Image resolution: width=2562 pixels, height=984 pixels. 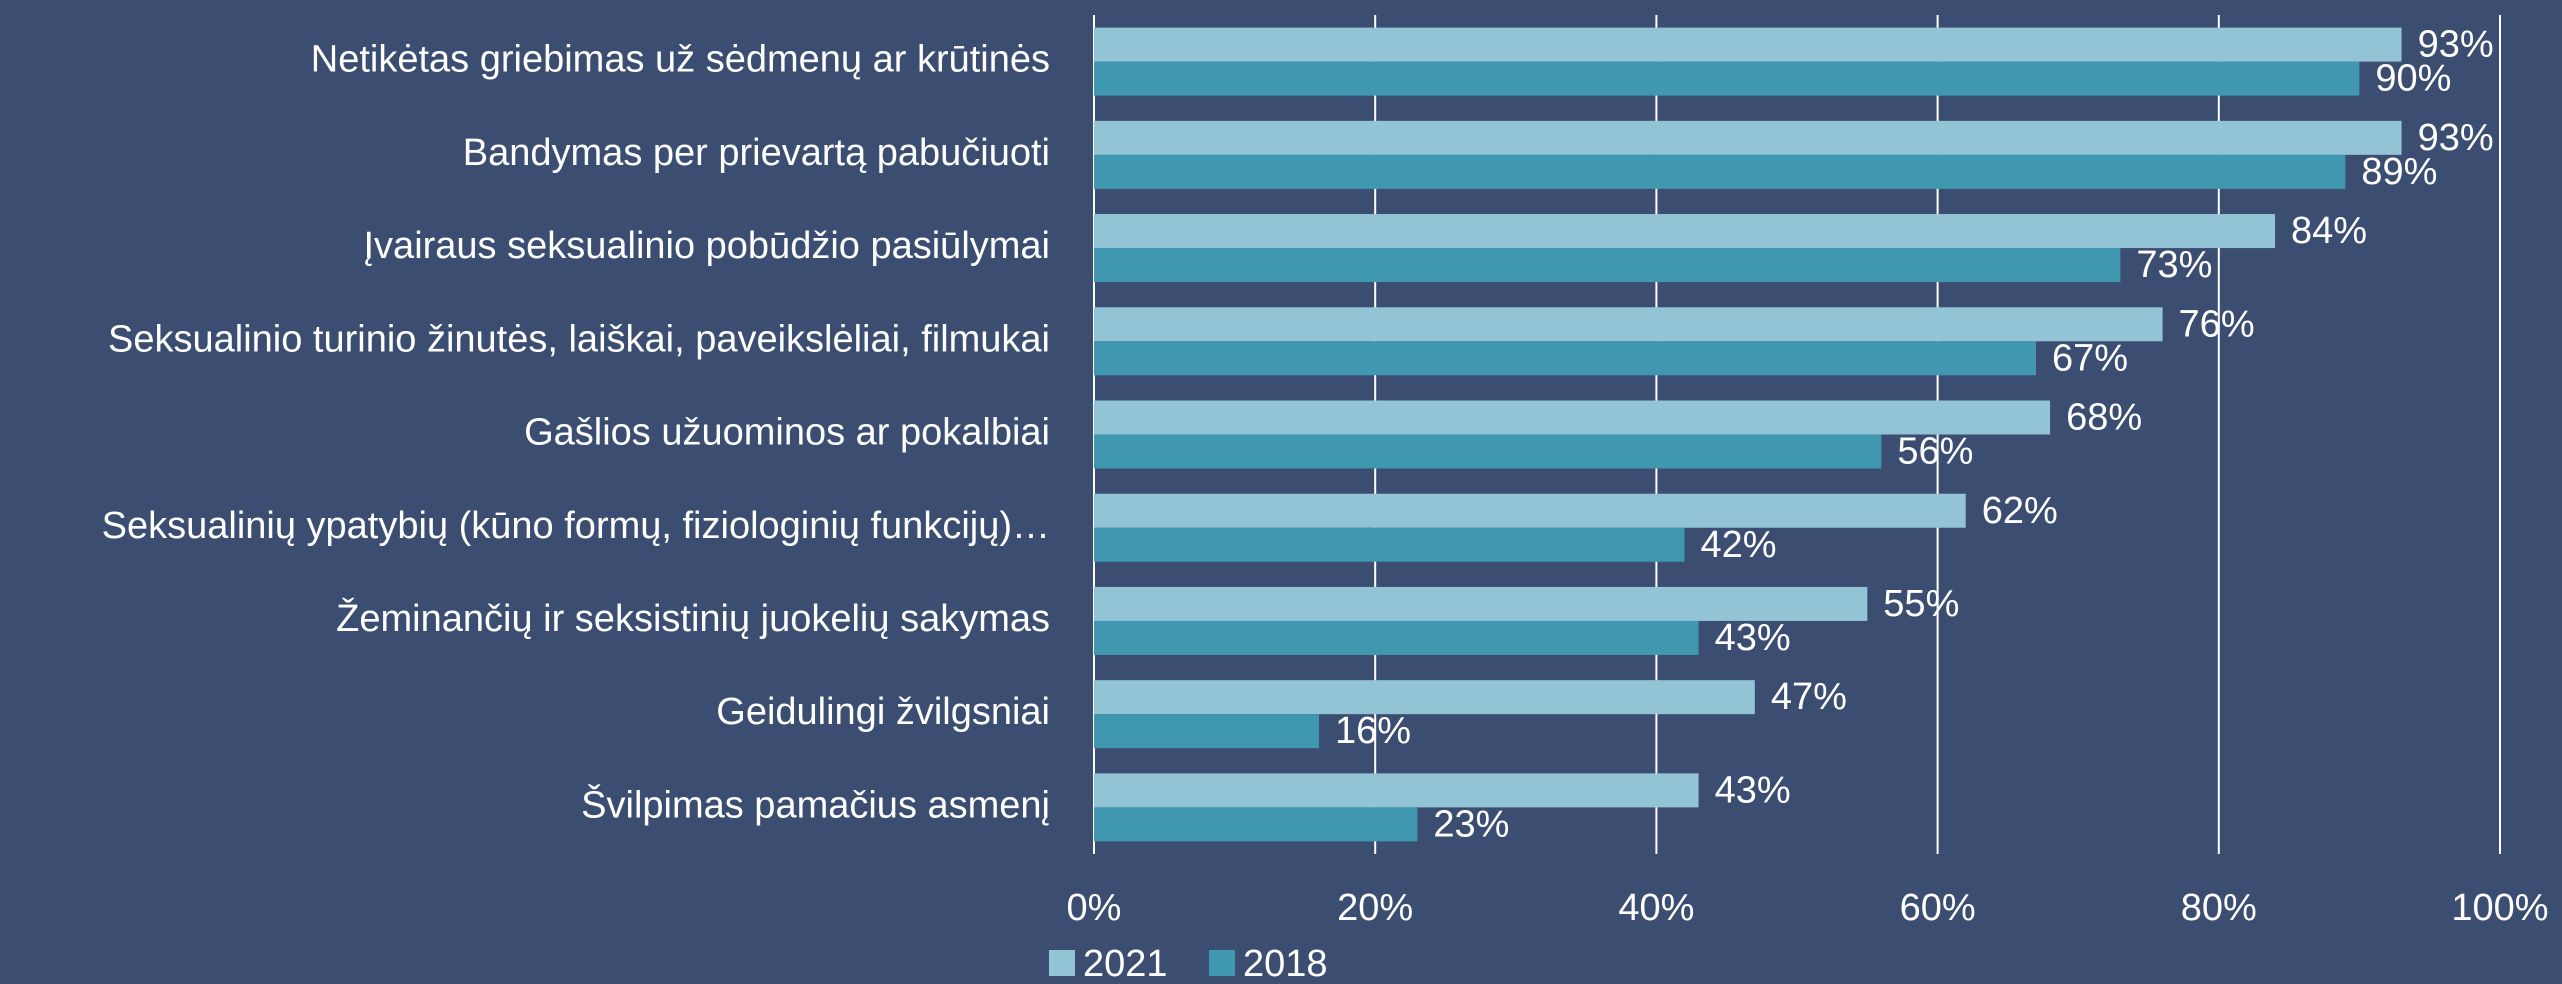 What do you see at coordinates (1125, 963) in the screenshot?
I see `legend-label: 2021` at bounding box center [1125, 963].